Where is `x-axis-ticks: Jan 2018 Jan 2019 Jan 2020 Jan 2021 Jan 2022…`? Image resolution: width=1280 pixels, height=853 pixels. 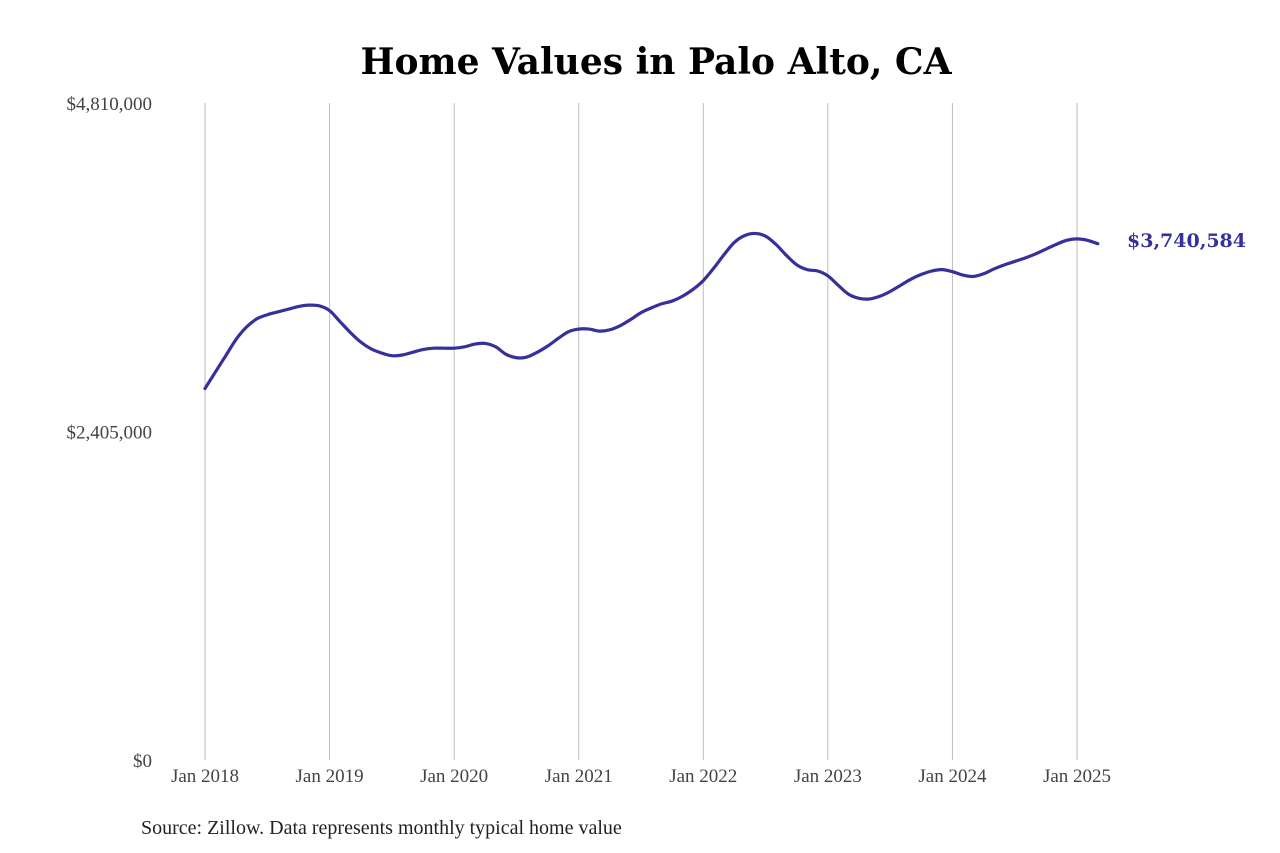 x-axis-ticks: Jan 2018 Jan 2019 Jan 2020 Jan 2021 Jan 2022… is located at coordinates (641, 776).